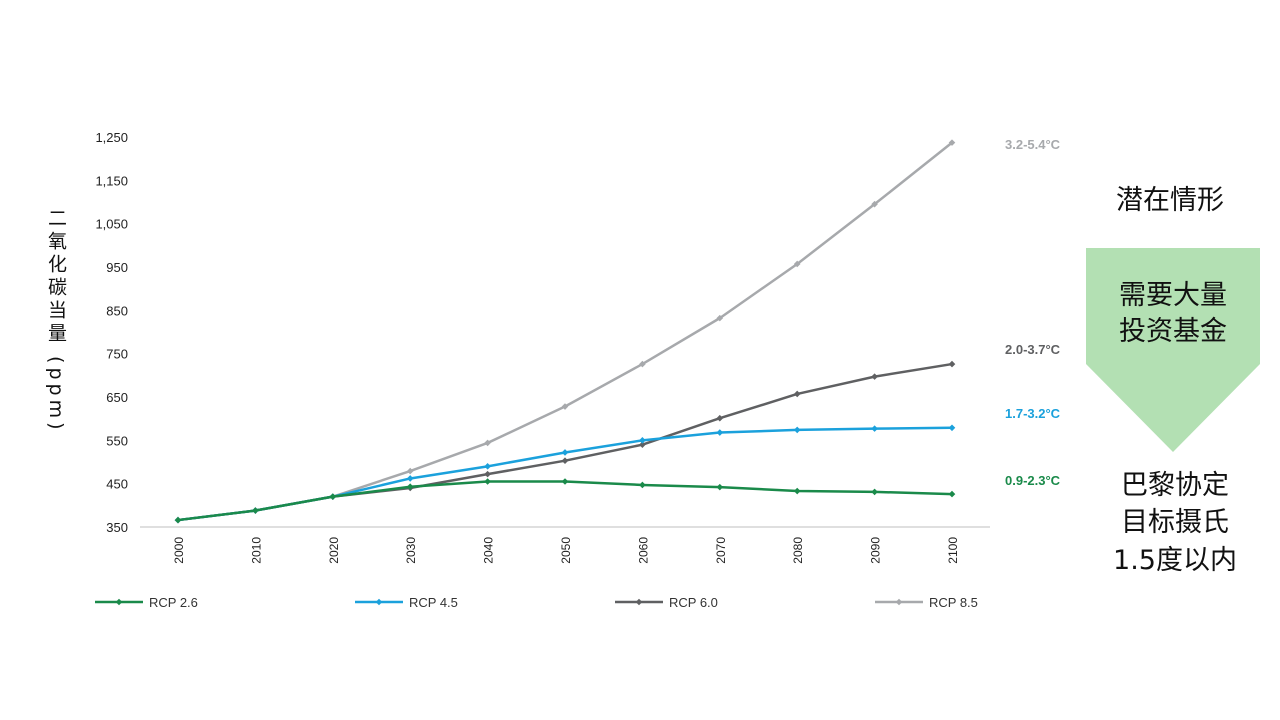 Image resolution: width=1280 pixels, height=720 pixels. I want to click on y-tick-label: 850, so click(117, 310).